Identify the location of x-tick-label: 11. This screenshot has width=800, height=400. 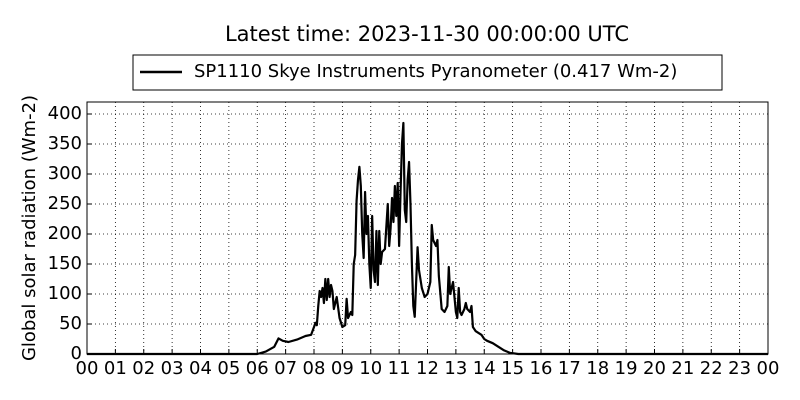
(399, 368).